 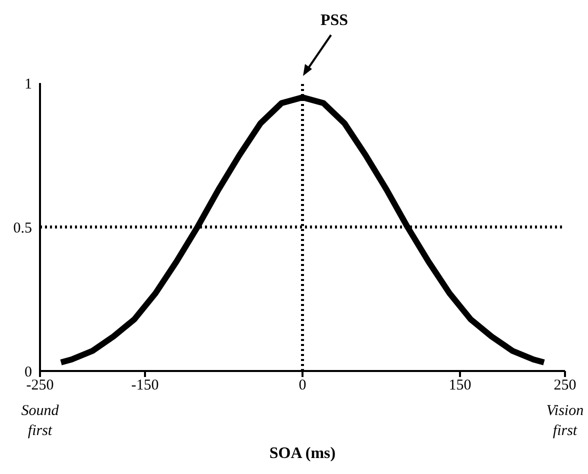 I want to click on y-tick-label: 0.5, so click(x=22, y=228).